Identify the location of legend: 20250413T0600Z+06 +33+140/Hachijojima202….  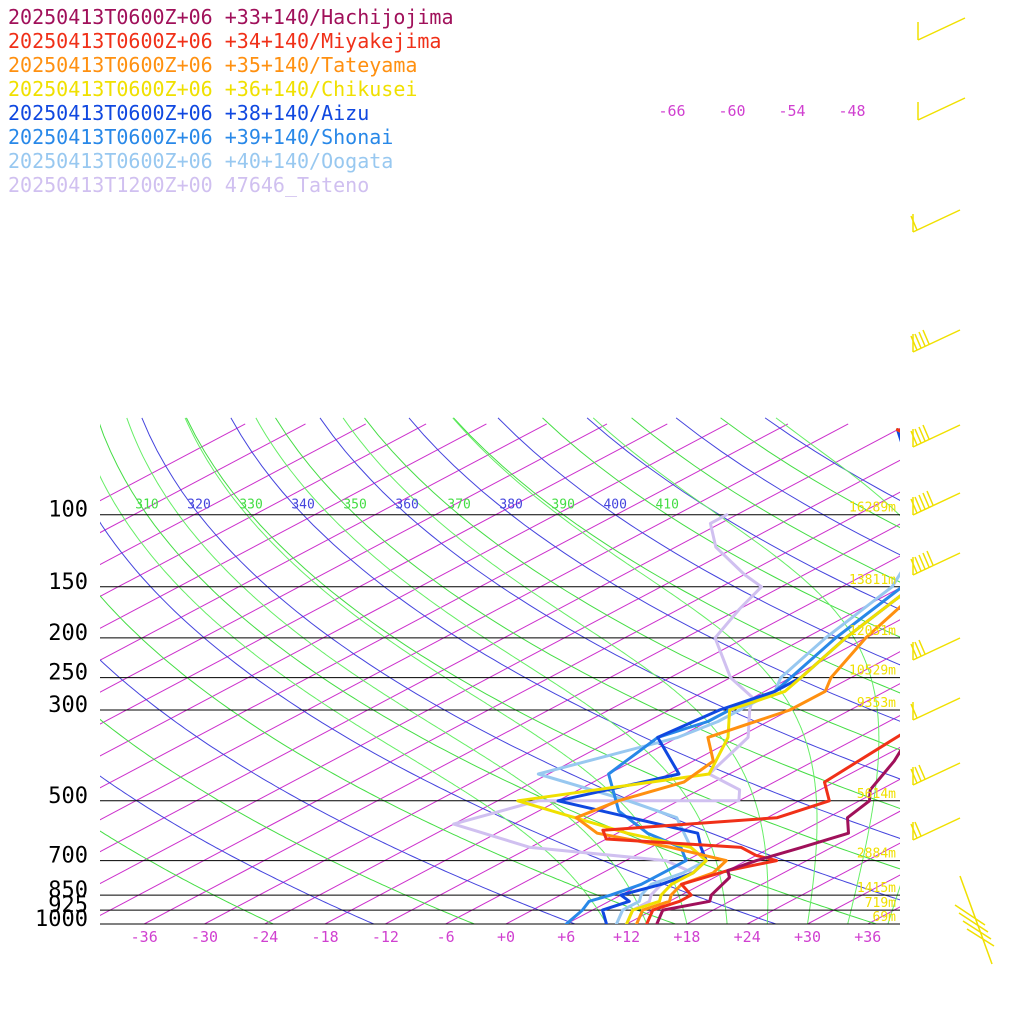
(231, 101).